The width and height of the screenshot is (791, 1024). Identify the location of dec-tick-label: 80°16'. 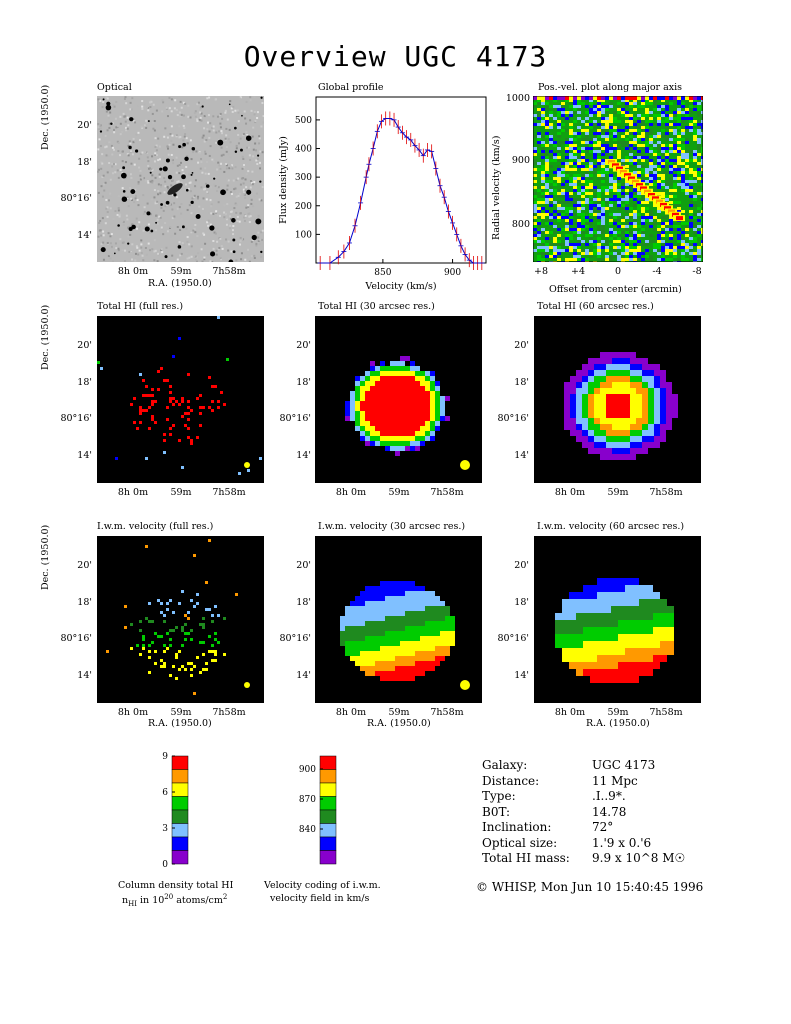
(295, 638).